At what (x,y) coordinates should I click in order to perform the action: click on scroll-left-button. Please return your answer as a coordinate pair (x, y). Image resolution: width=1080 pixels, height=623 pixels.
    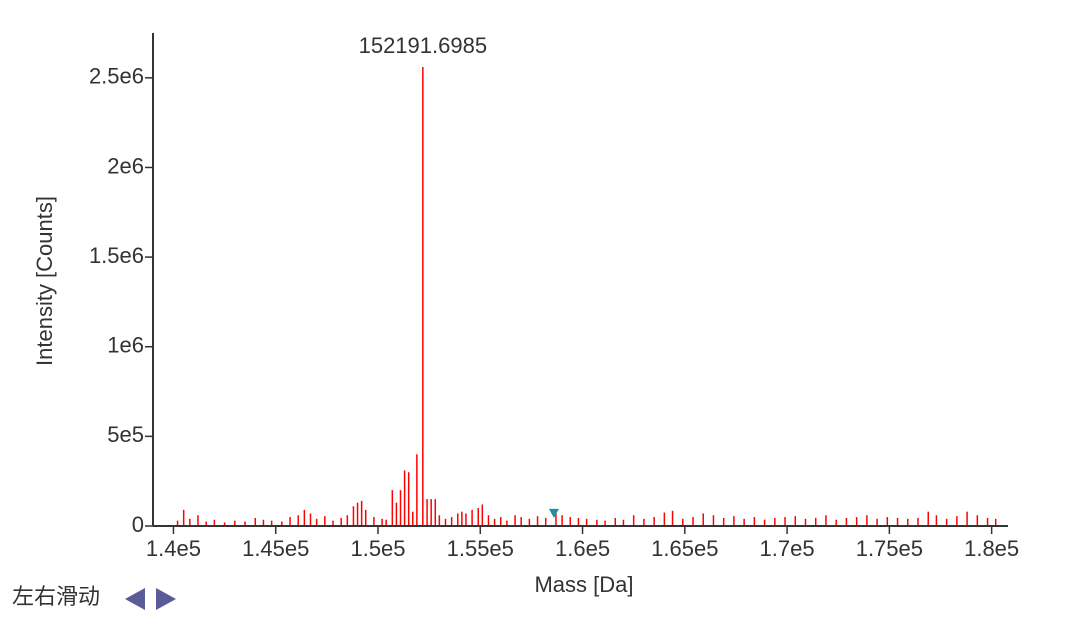
    Looking at the image, I should click on (135, 599).